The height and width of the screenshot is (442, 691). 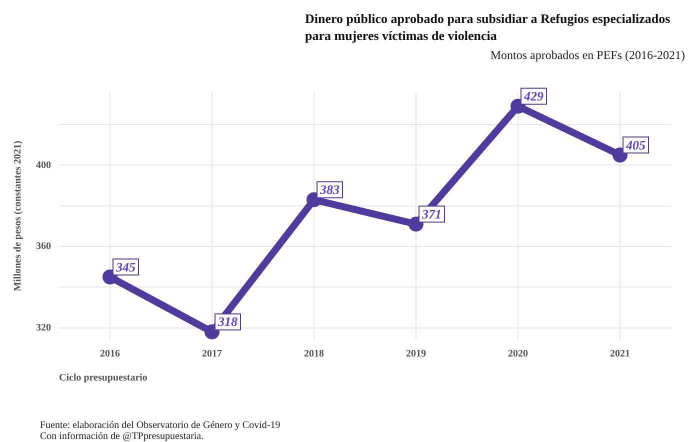 I want to click on chart-subtitle: Montos aprobados en PEFs (2016-2021), so click(x=587, y=55).